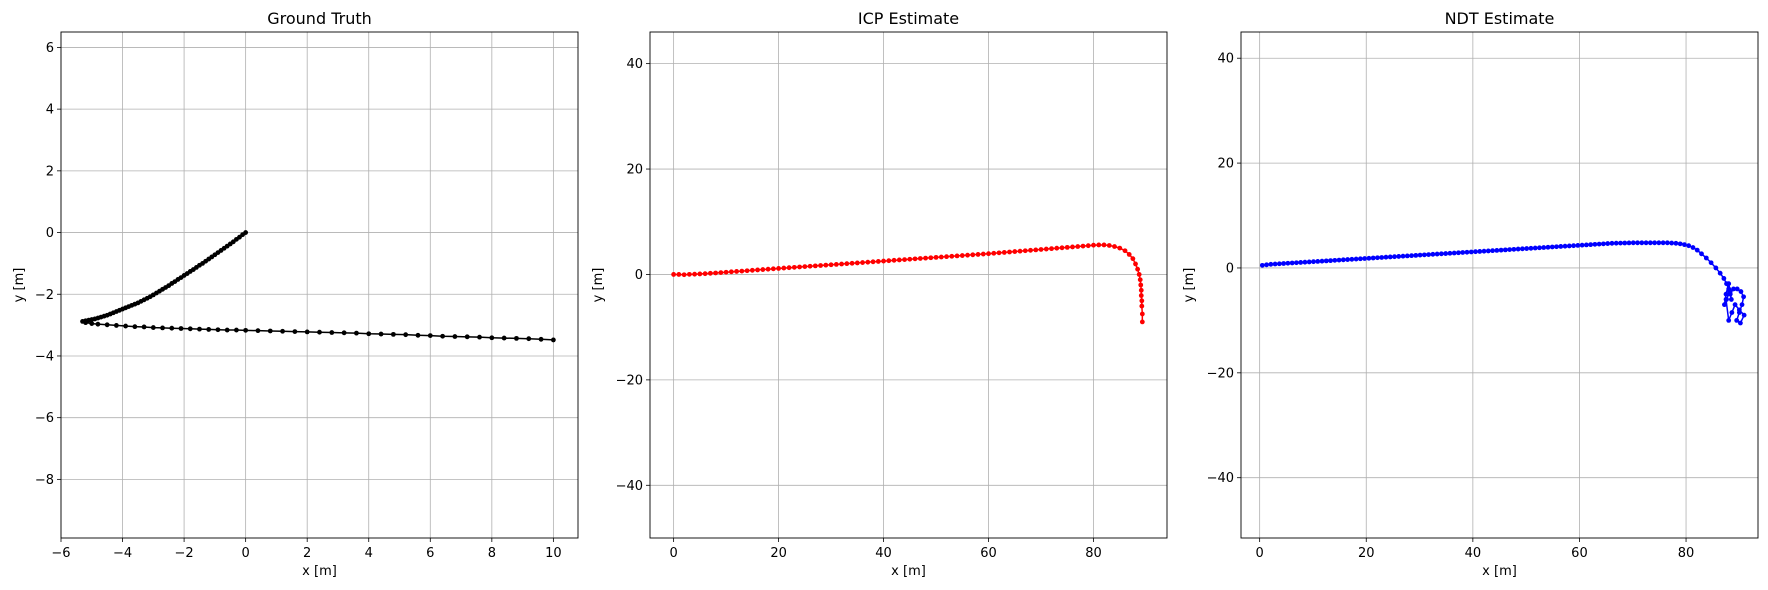 The width and height of the screenshot is (1768, 590). I want to click on y-tick-label: 0, so click(1230, 268).